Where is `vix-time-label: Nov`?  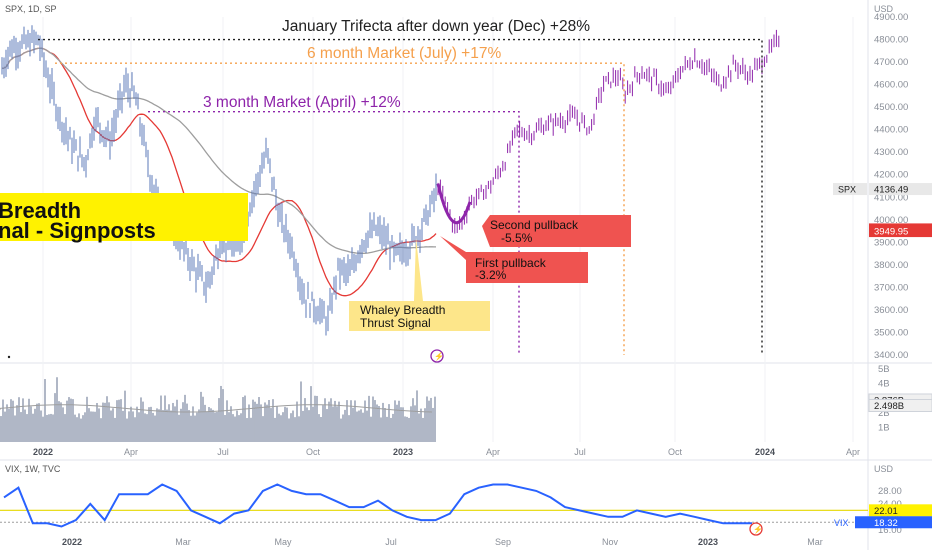
vix-time-label: Nov is located at coordinates (610, 542).